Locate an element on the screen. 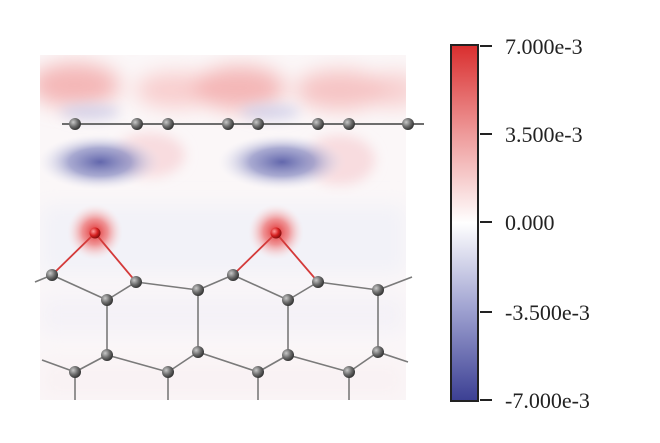 This screenshot has width=660, height=443. upper-atom-chain is located at coordinates (243, 124).